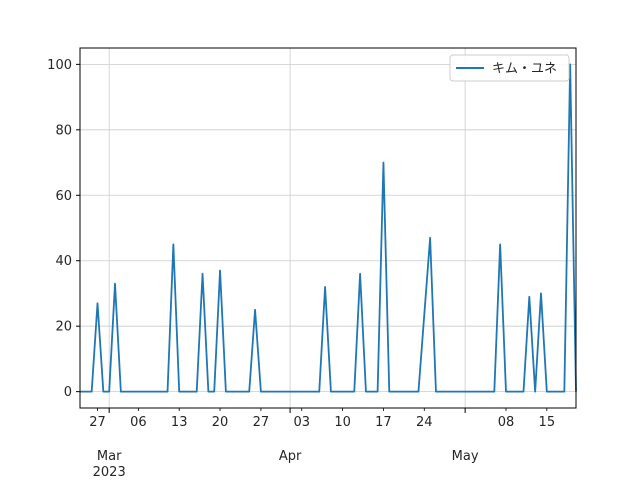 The height and width of the screenshot is (480, 640). What do you see at coordinates (547, 422) in the screenshot?
I see `x-tick-label: 15` at bounding box center [547, 422].